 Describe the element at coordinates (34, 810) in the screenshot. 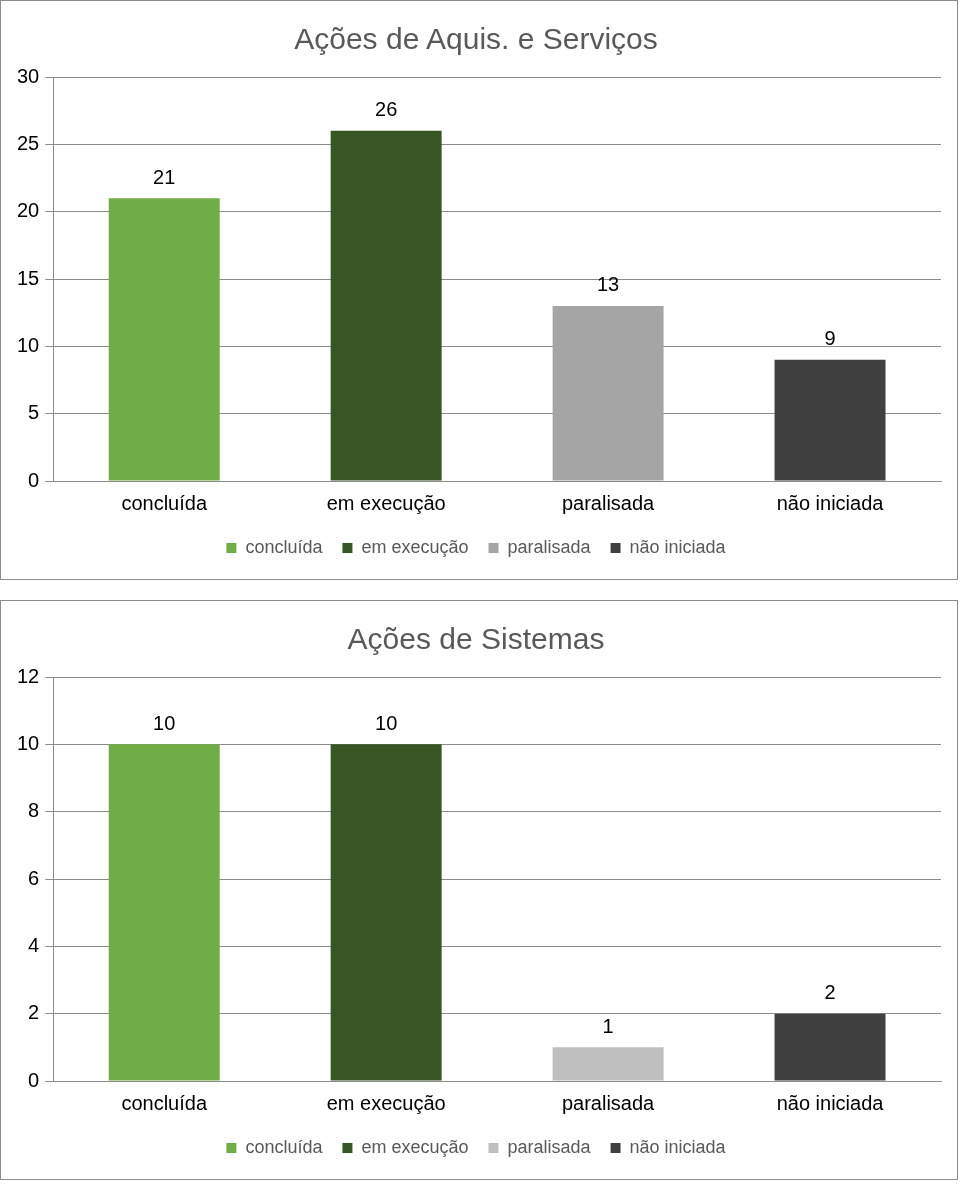

I see `y-tick-label: 8` at that location.